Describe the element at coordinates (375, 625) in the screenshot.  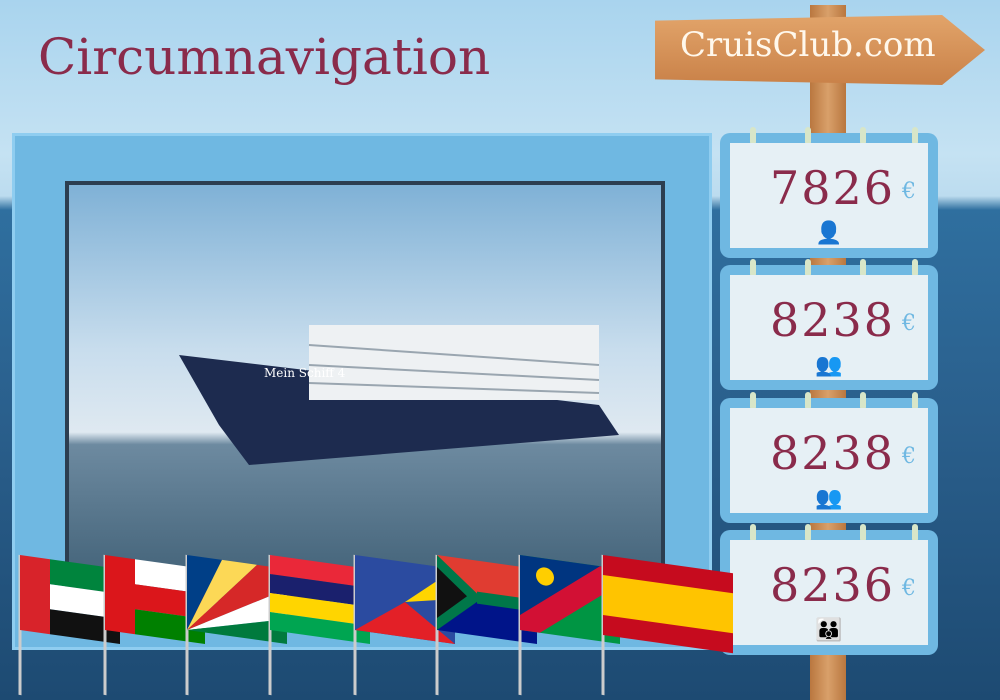
I see `country-flags` at that location.